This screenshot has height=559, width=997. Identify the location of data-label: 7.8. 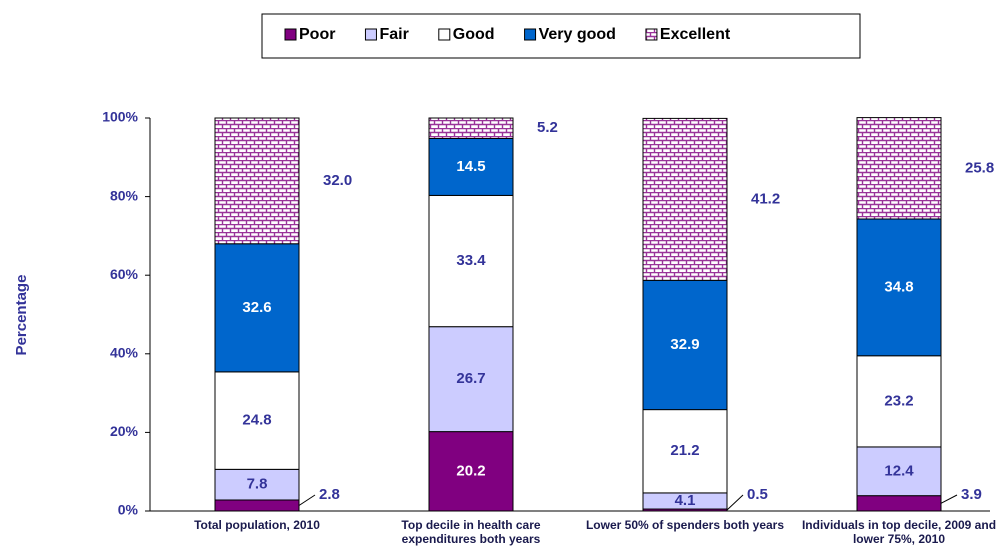
(257, 484).